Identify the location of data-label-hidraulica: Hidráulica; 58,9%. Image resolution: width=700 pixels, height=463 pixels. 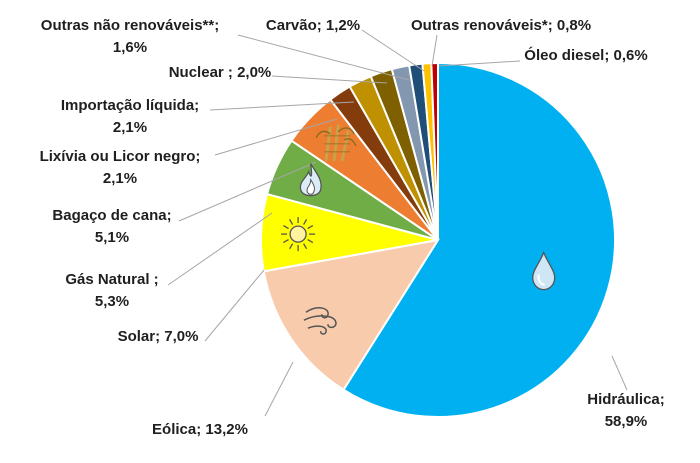
(626, 410).